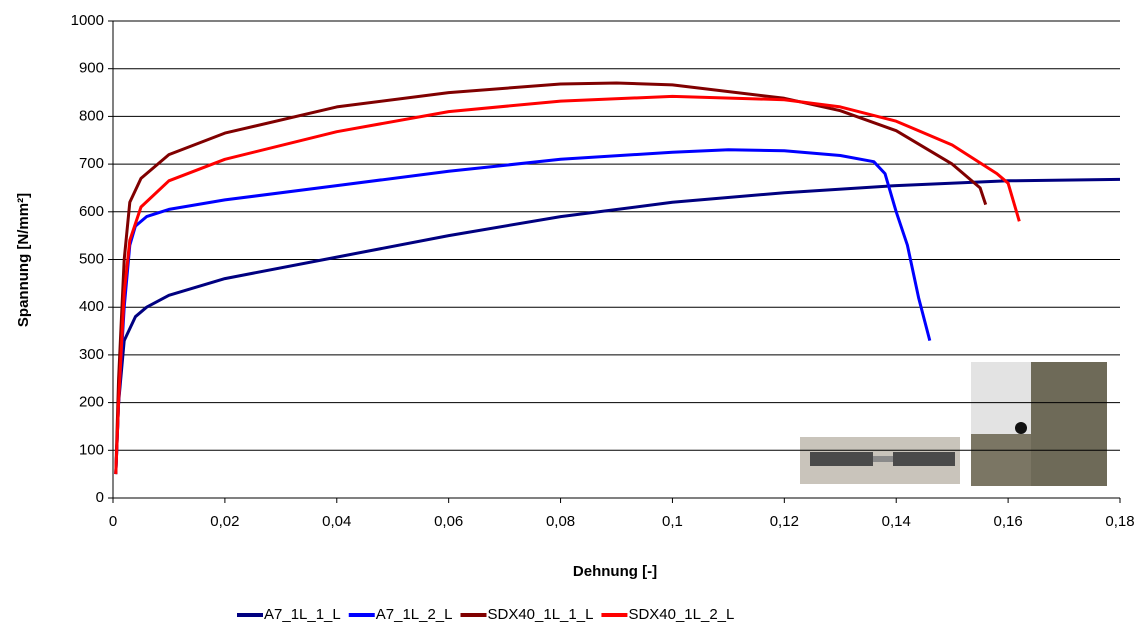 This screenshot has height=632, width=1146. I want to click on x-tick-label: 0,14, so click(896, 521).